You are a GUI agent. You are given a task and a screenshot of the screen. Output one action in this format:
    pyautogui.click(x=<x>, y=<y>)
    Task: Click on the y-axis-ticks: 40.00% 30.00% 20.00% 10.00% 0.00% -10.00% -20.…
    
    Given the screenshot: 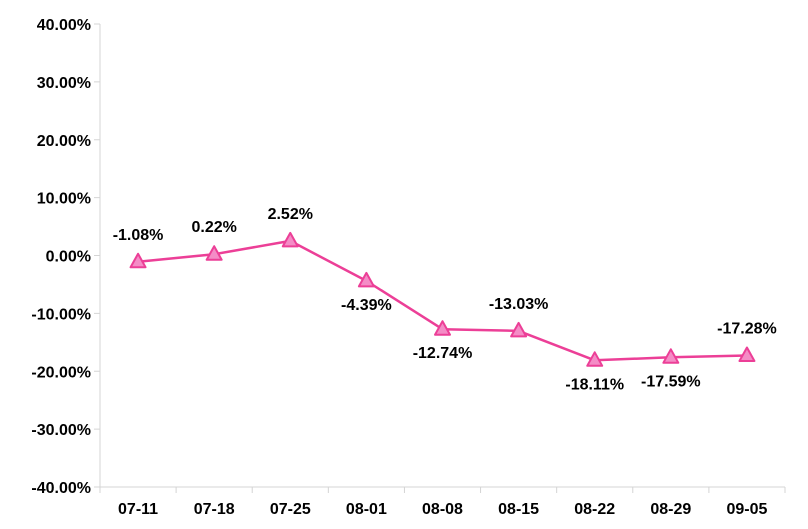 What is the action you would take?
    pyautogui.click(x=65, y=257)
    